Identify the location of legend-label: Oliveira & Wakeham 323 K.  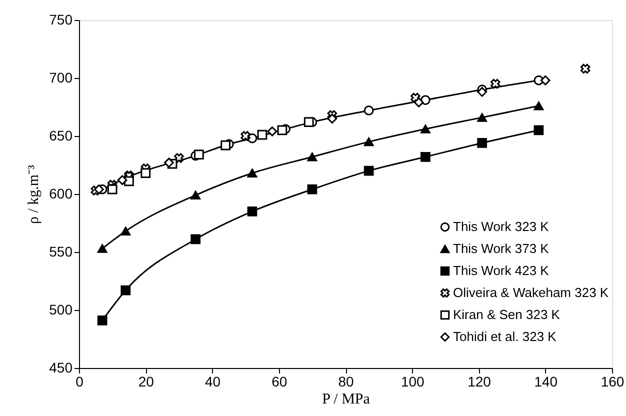
(531, 292).